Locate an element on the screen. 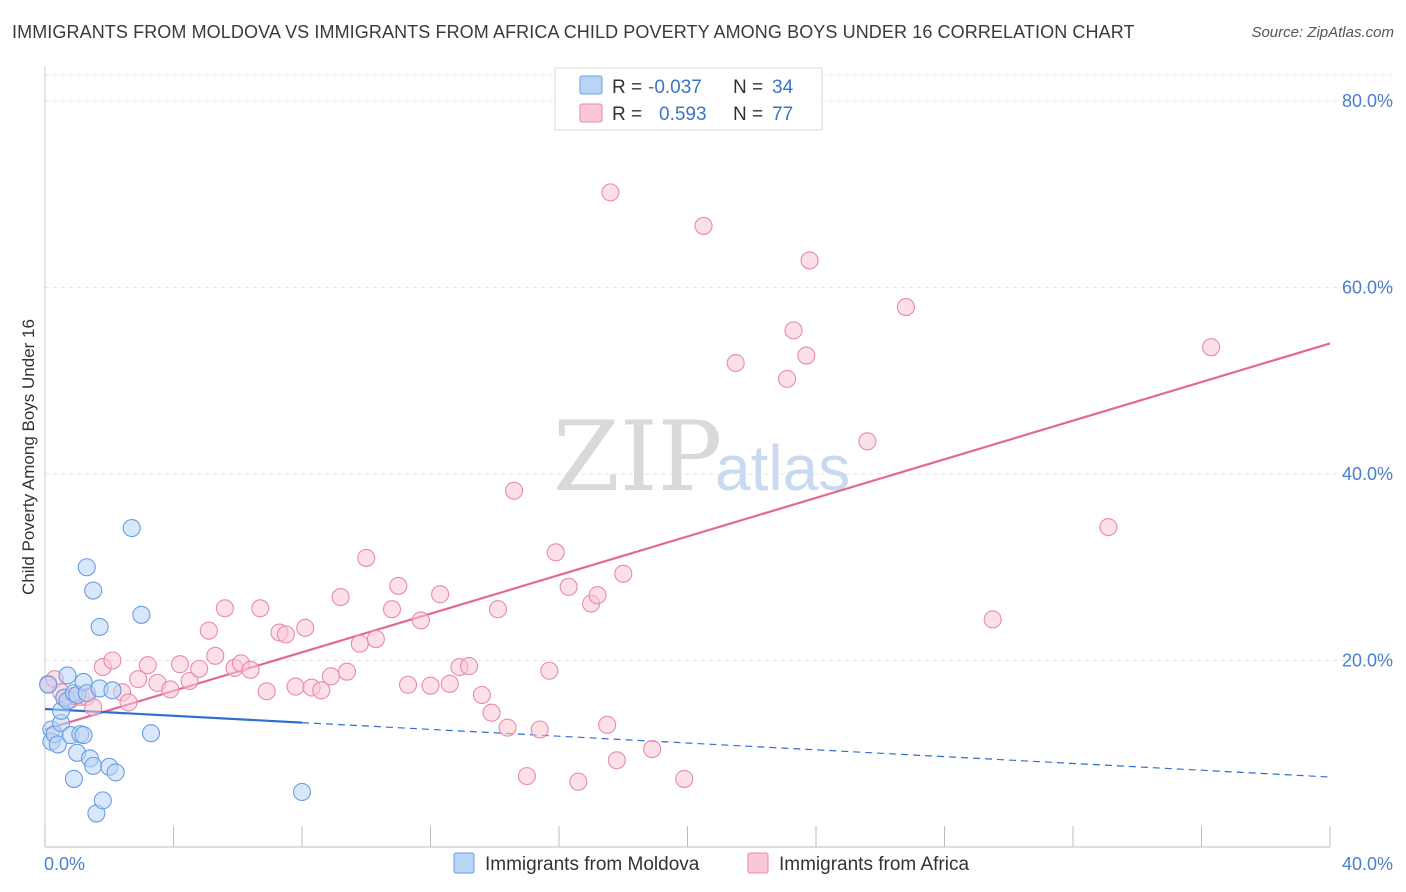  moldova-trend-line-dashed is located at coordinates (816, 750).